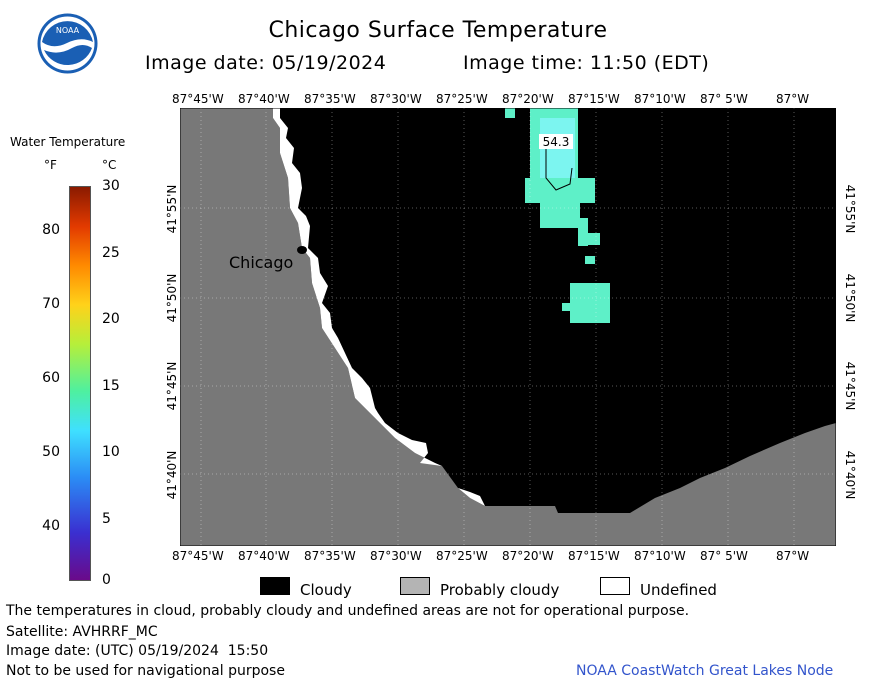 The height and width of the screenshot is (687, 876). Describe the element at coordinates (678, 590) in the screenshot. I see `undefined-label: Undefined` at that location.